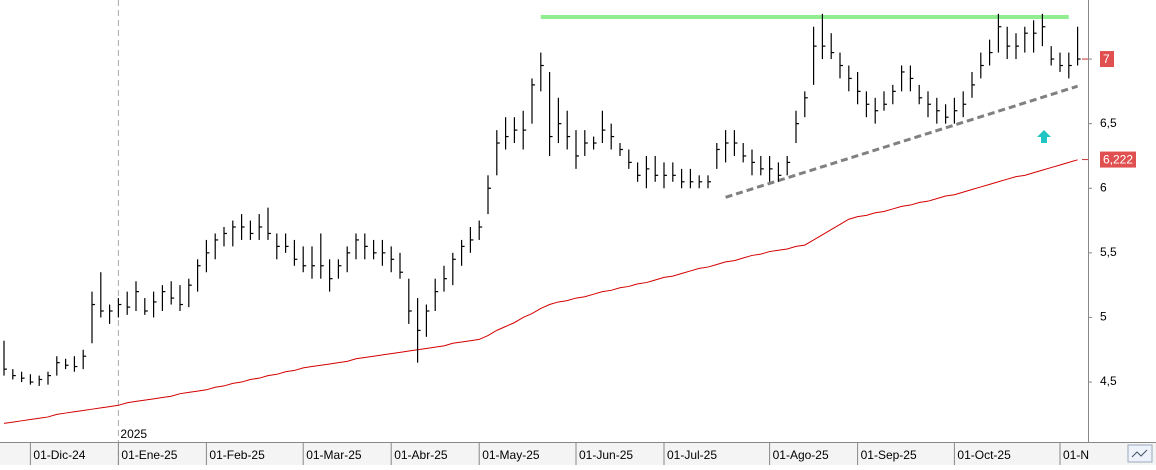 This screenshot has width=1156, height=470. Describe the element at coordinates (511, 455) in the screenshot. I see `x-tick-label: 01-May-25` at that location.